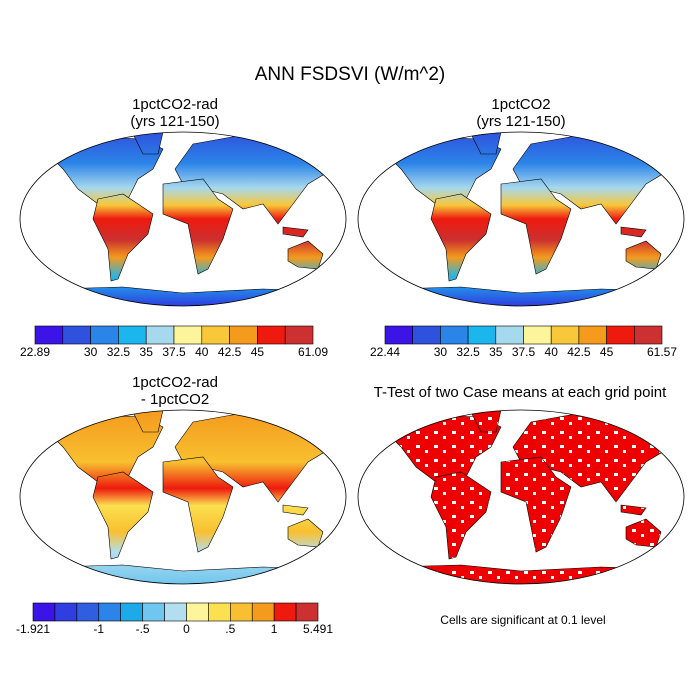 The image size is (700, 700). Describe the element at coordinates (98, 629) in the screenshot. I see `colorbar-label: -1` at that location.